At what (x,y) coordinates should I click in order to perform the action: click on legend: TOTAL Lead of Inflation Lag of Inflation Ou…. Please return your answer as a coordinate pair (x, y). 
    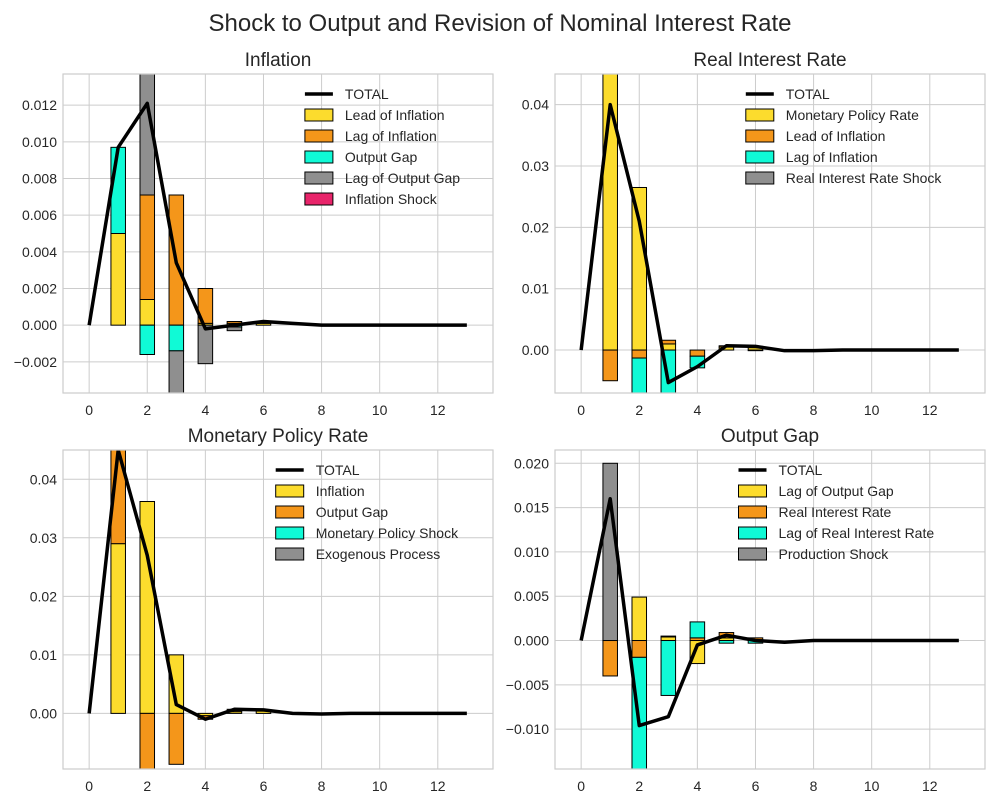
    Looking at the image, I should click on (382, 146).